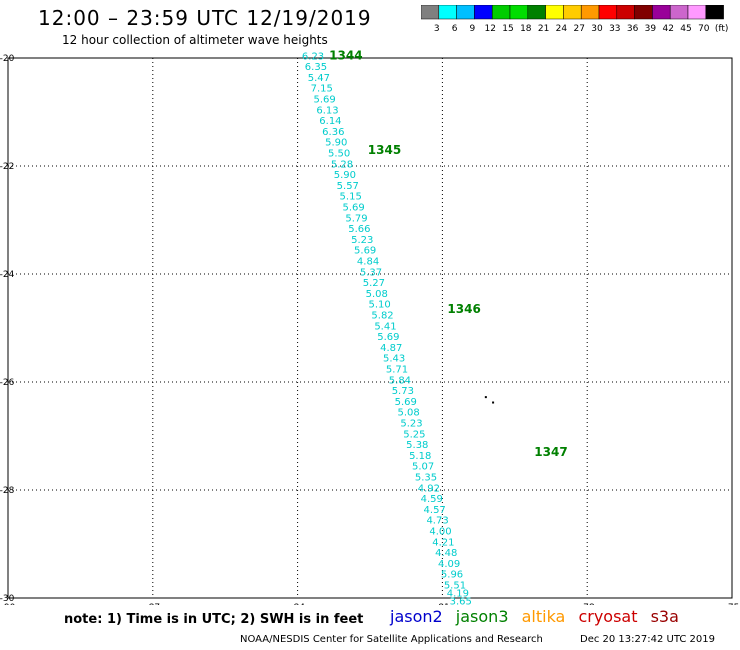  I want to click on x-tick-label: -75, so click(732, 604).